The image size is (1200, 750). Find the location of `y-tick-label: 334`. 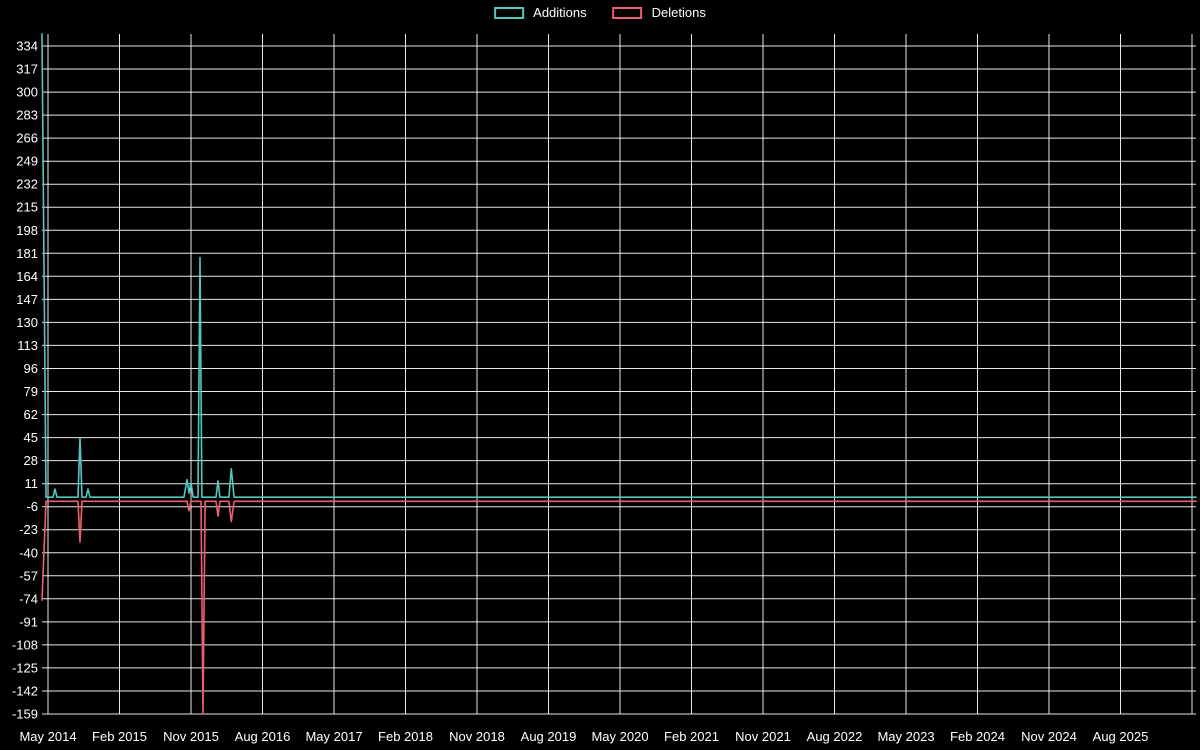

y-tick-label: 334 is located at coordinates (27, 46).